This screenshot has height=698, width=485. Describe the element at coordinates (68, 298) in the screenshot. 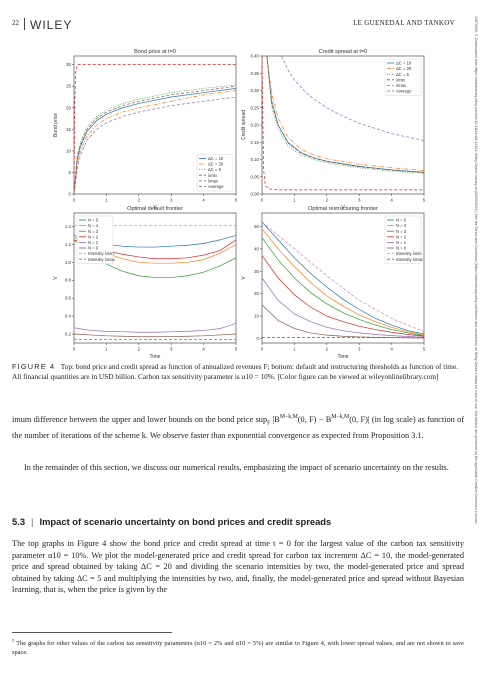

I see `y-tick-label: 0.6` at that location.